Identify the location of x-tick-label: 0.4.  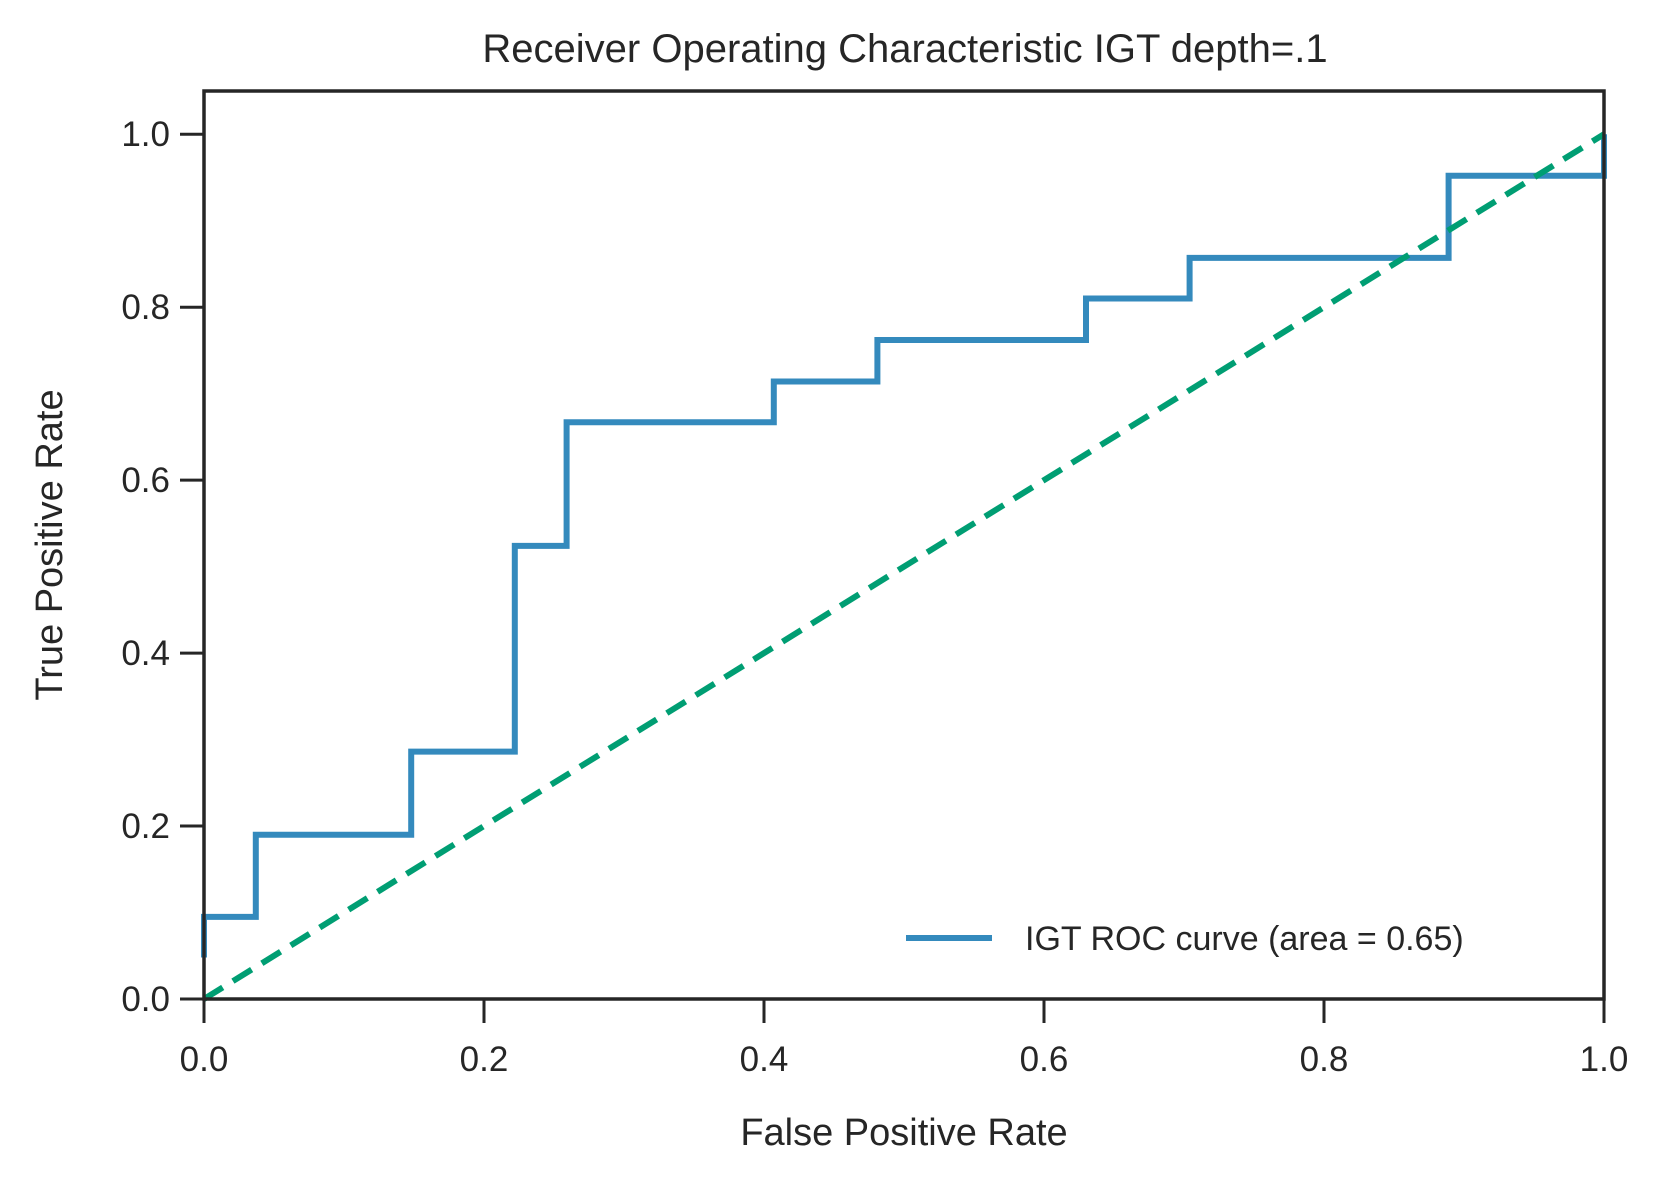
(764, 1059).